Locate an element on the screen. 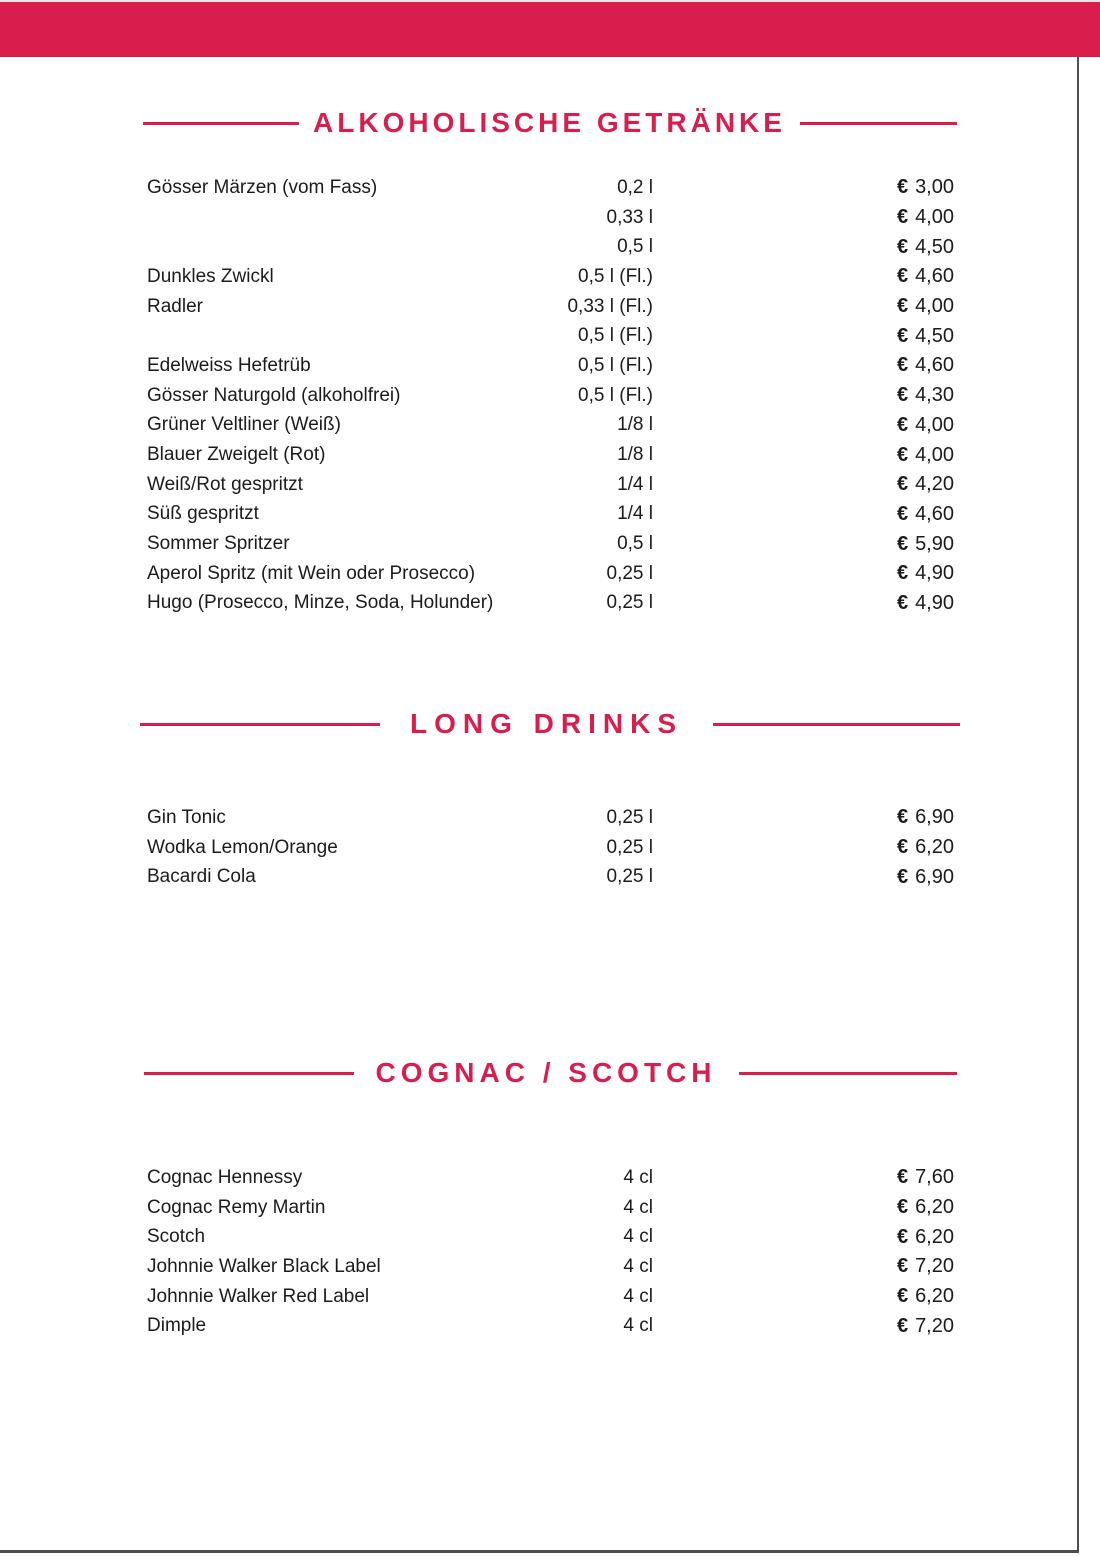 The height and width of the screenshot is (1556, 1100). item-price: €7,60 is located at coordinates (803, 1177).